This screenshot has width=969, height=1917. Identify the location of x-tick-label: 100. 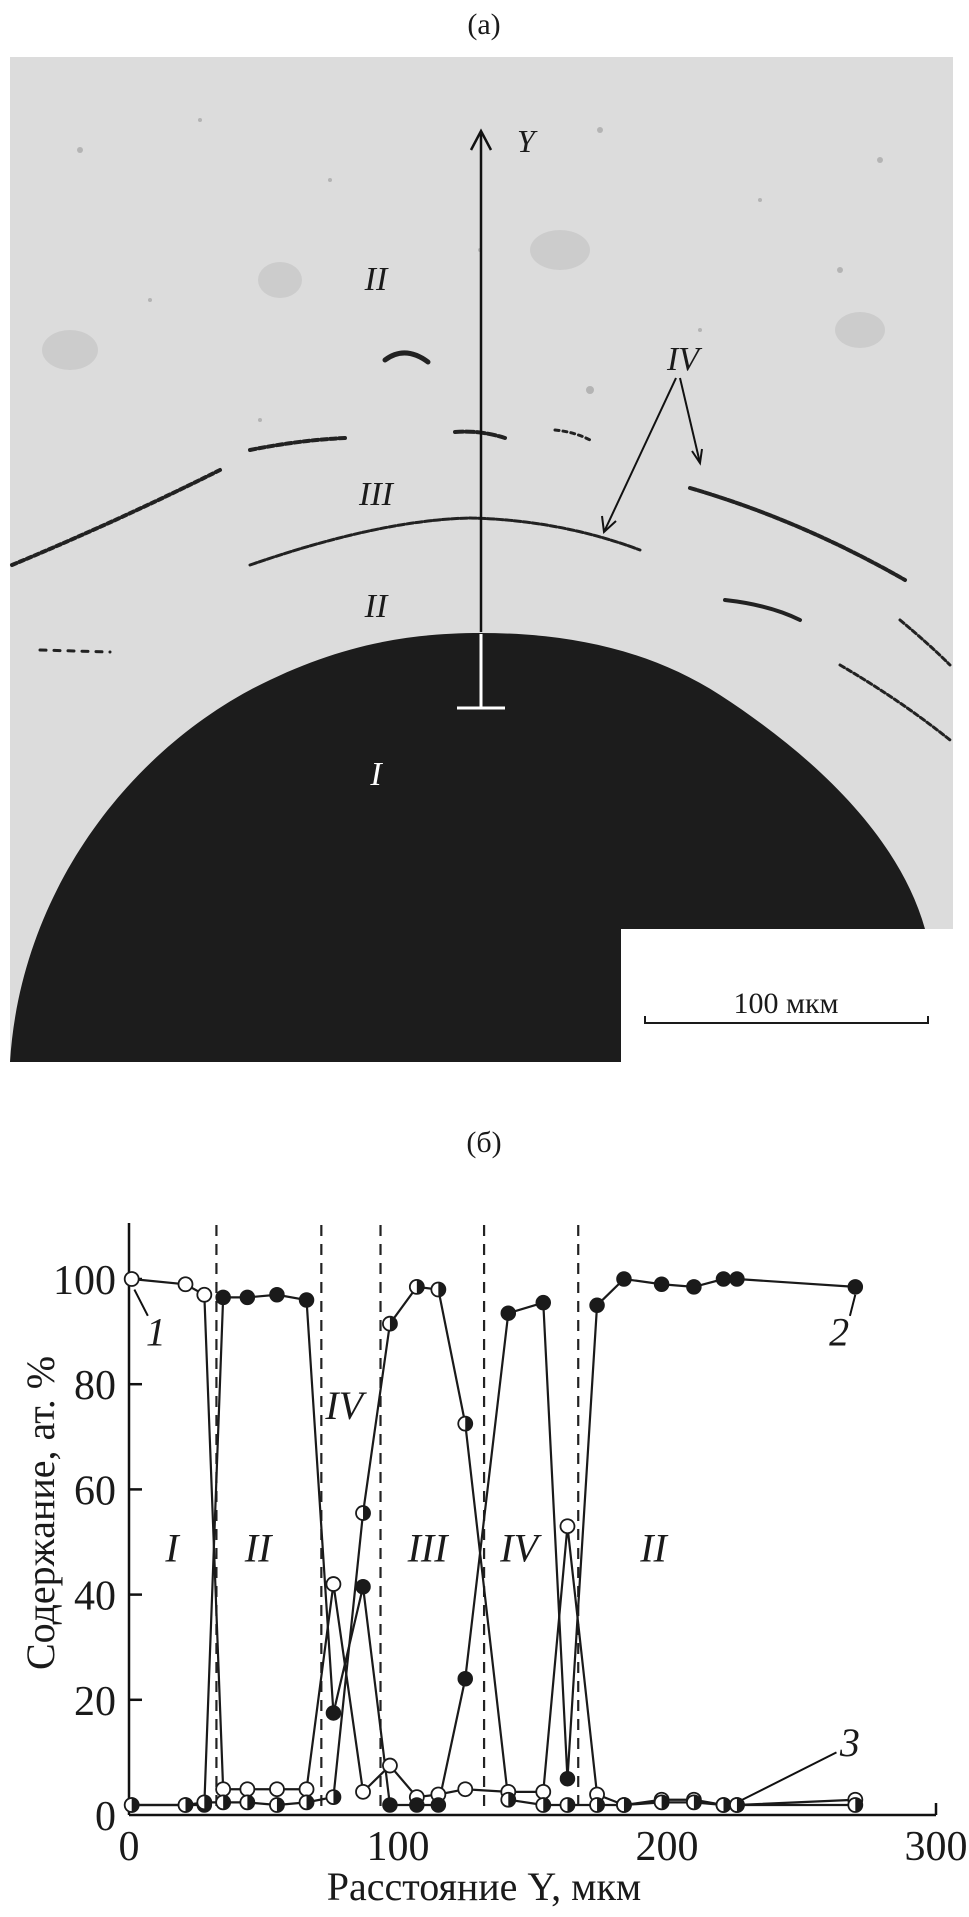
(398, 1847).